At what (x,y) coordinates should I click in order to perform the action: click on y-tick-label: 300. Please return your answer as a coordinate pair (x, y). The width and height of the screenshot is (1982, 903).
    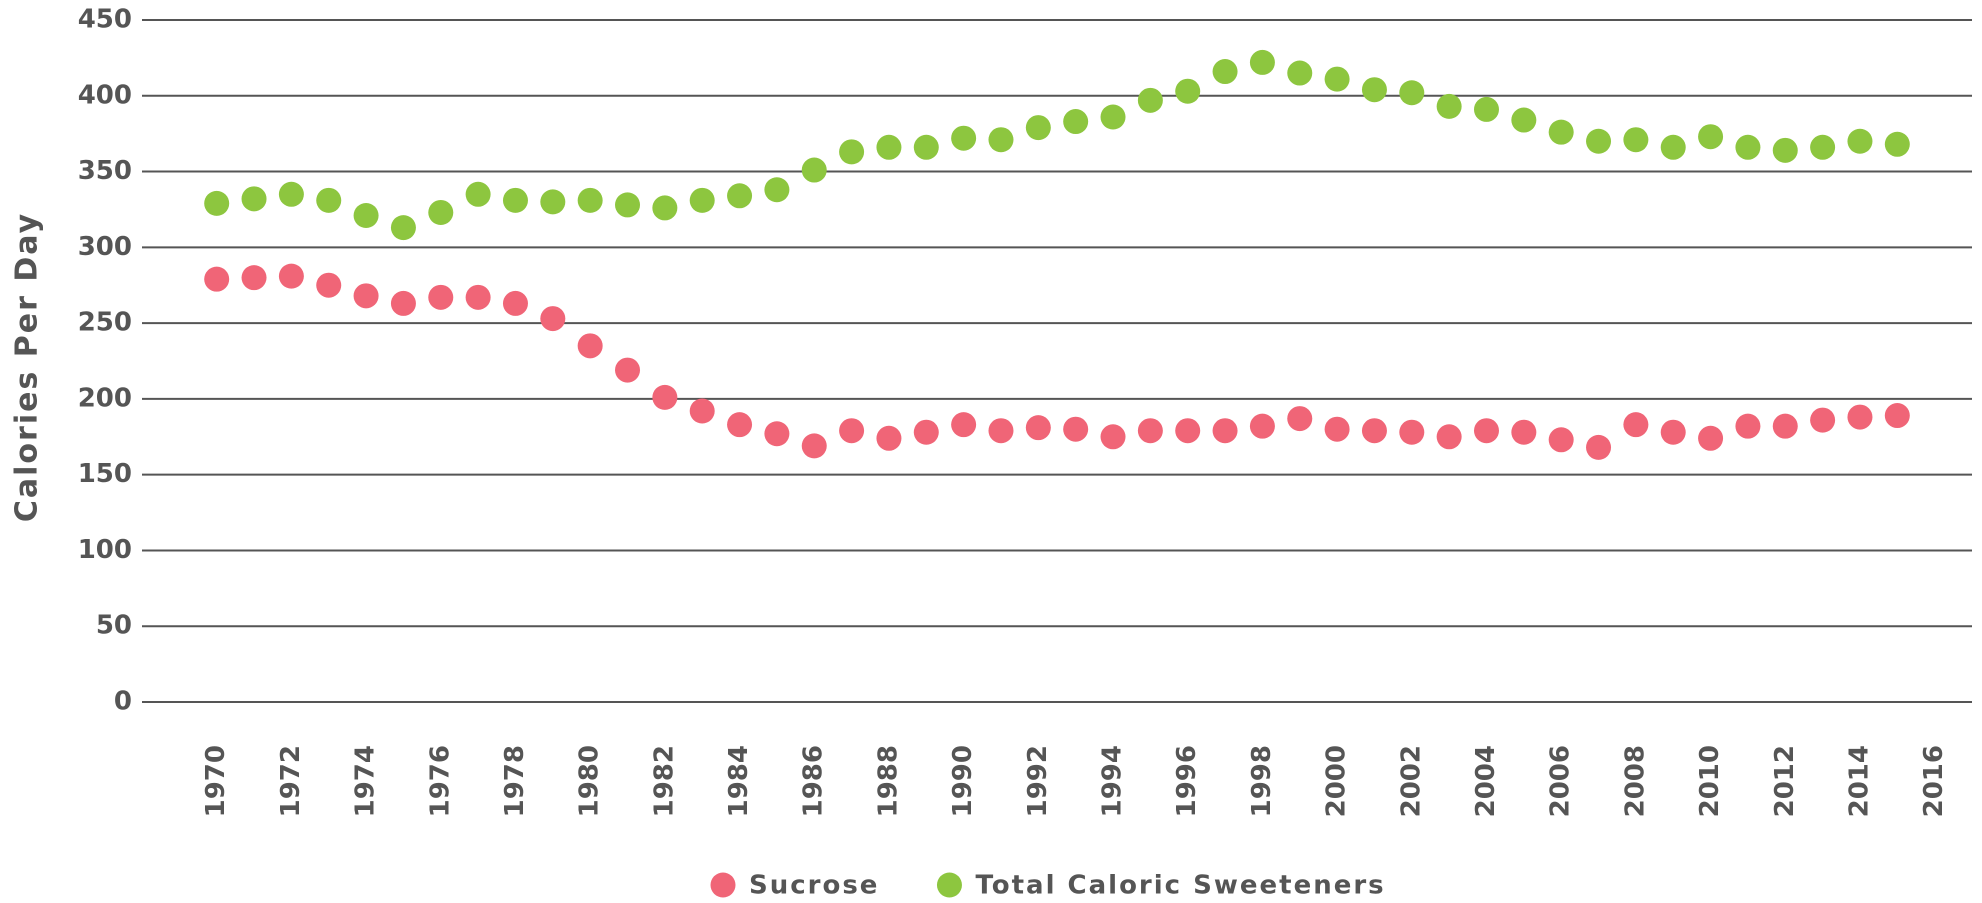
    Looking at the image, I should click on (105, 247).